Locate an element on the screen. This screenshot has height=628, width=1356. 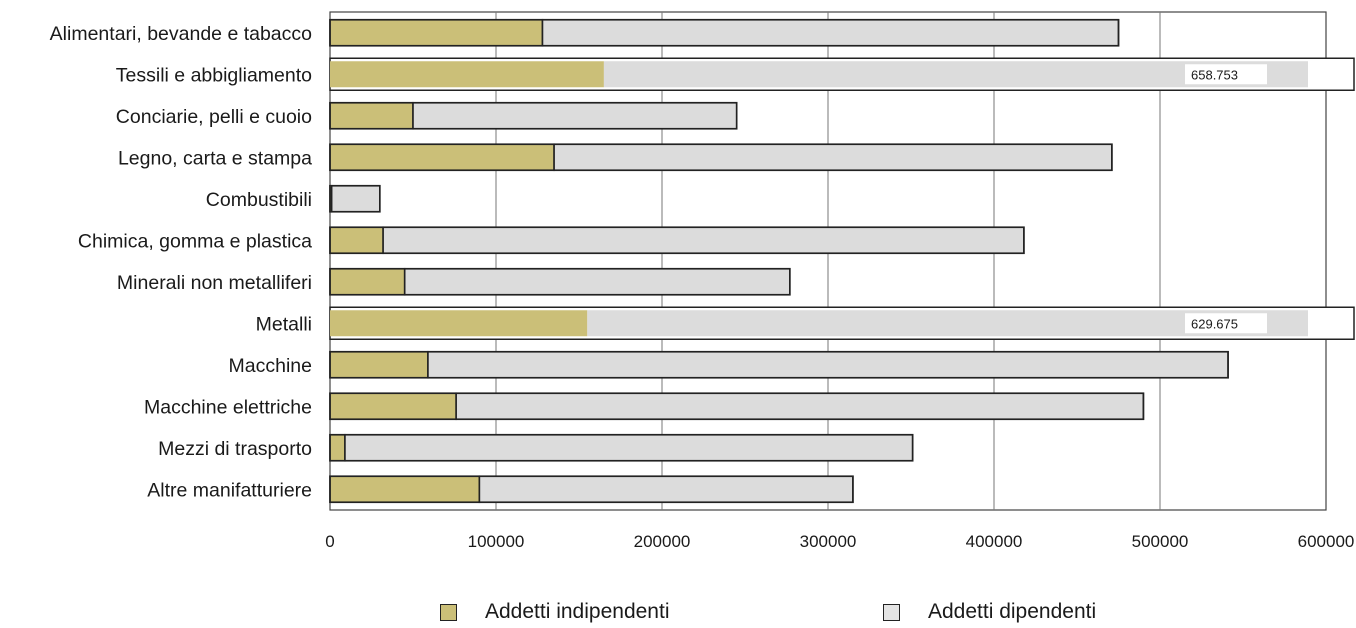
category-label: Metalli is located at coordinates (284, 324).